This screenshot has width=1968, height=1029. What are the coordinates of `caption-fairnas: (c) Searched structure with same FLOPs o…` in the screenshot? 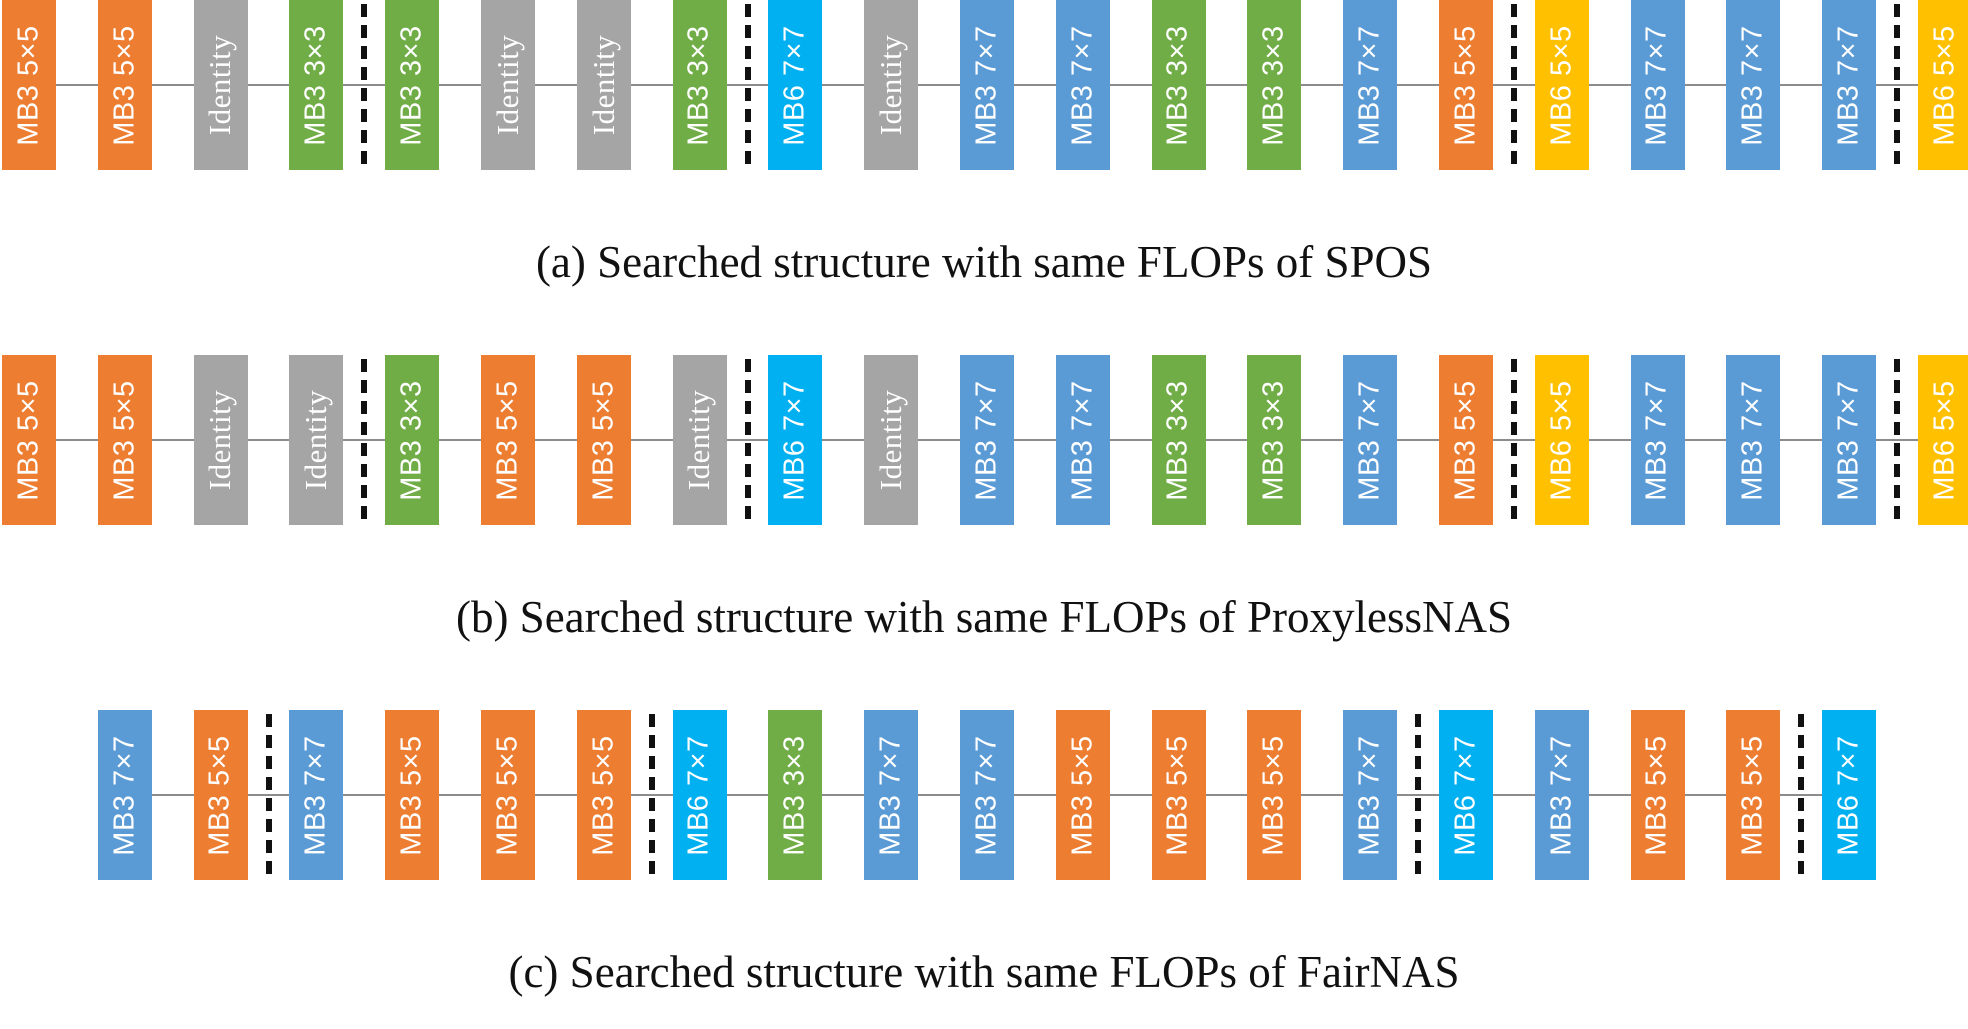 It's located at (984, 972).